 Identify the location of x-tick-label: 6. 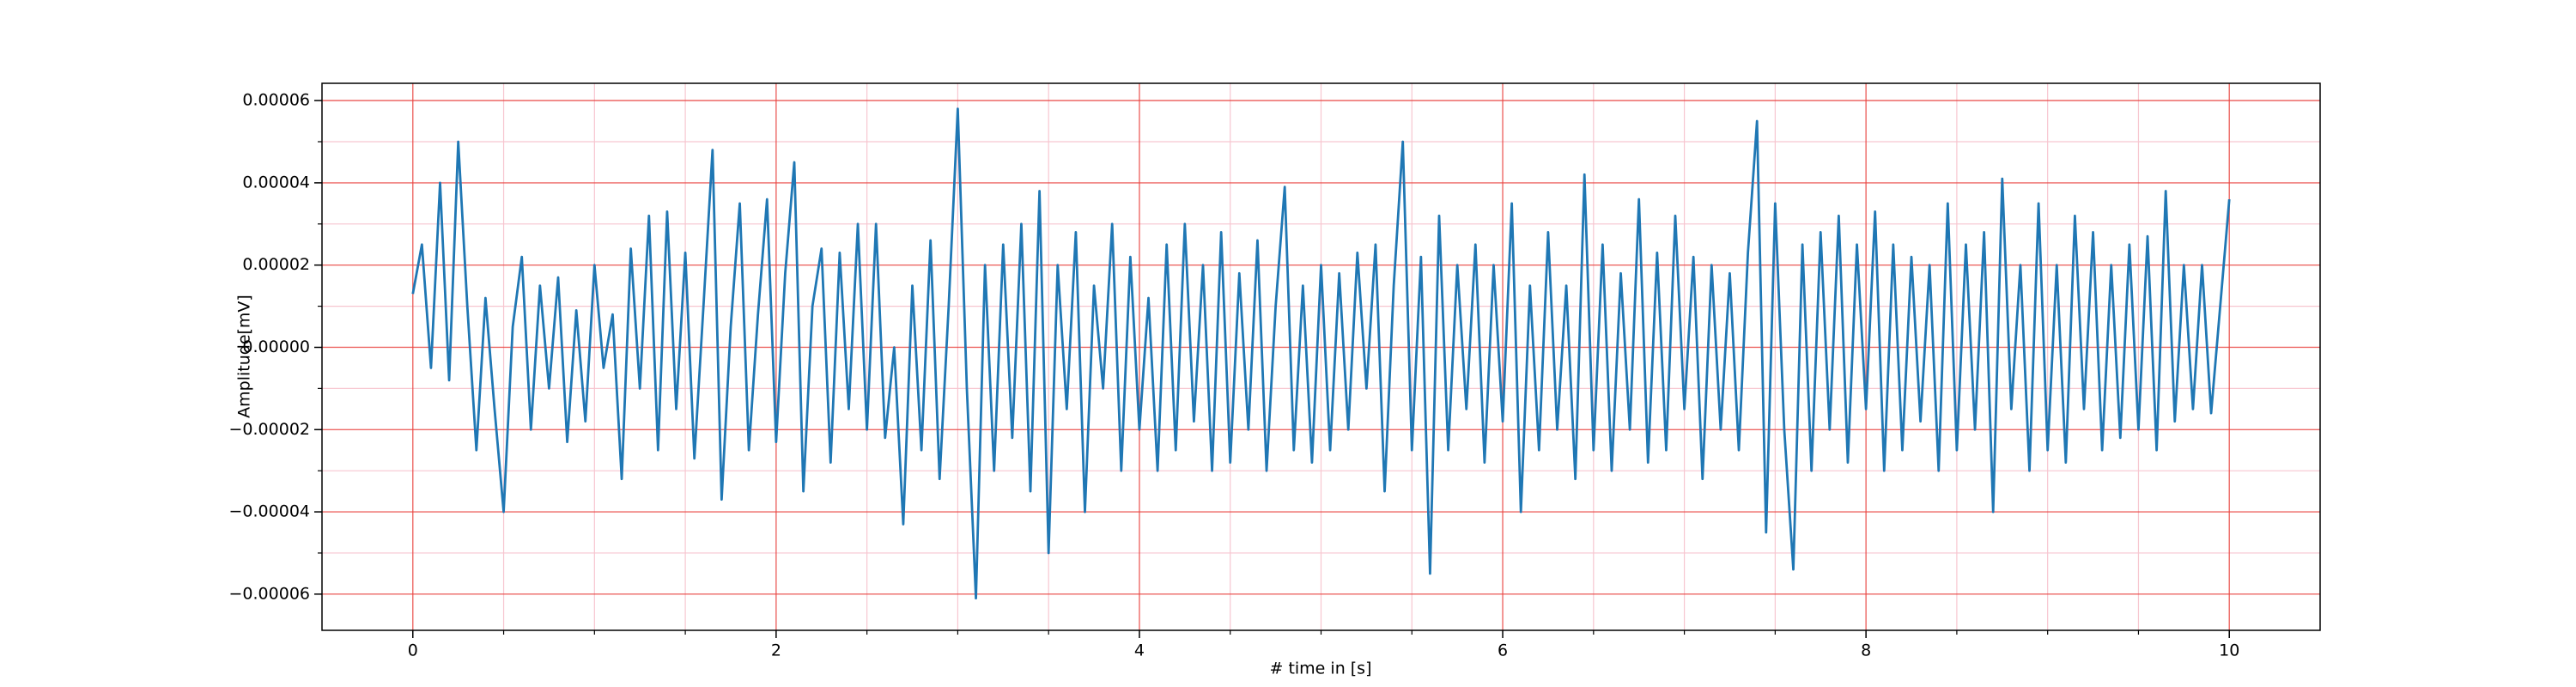
(1503, 650).